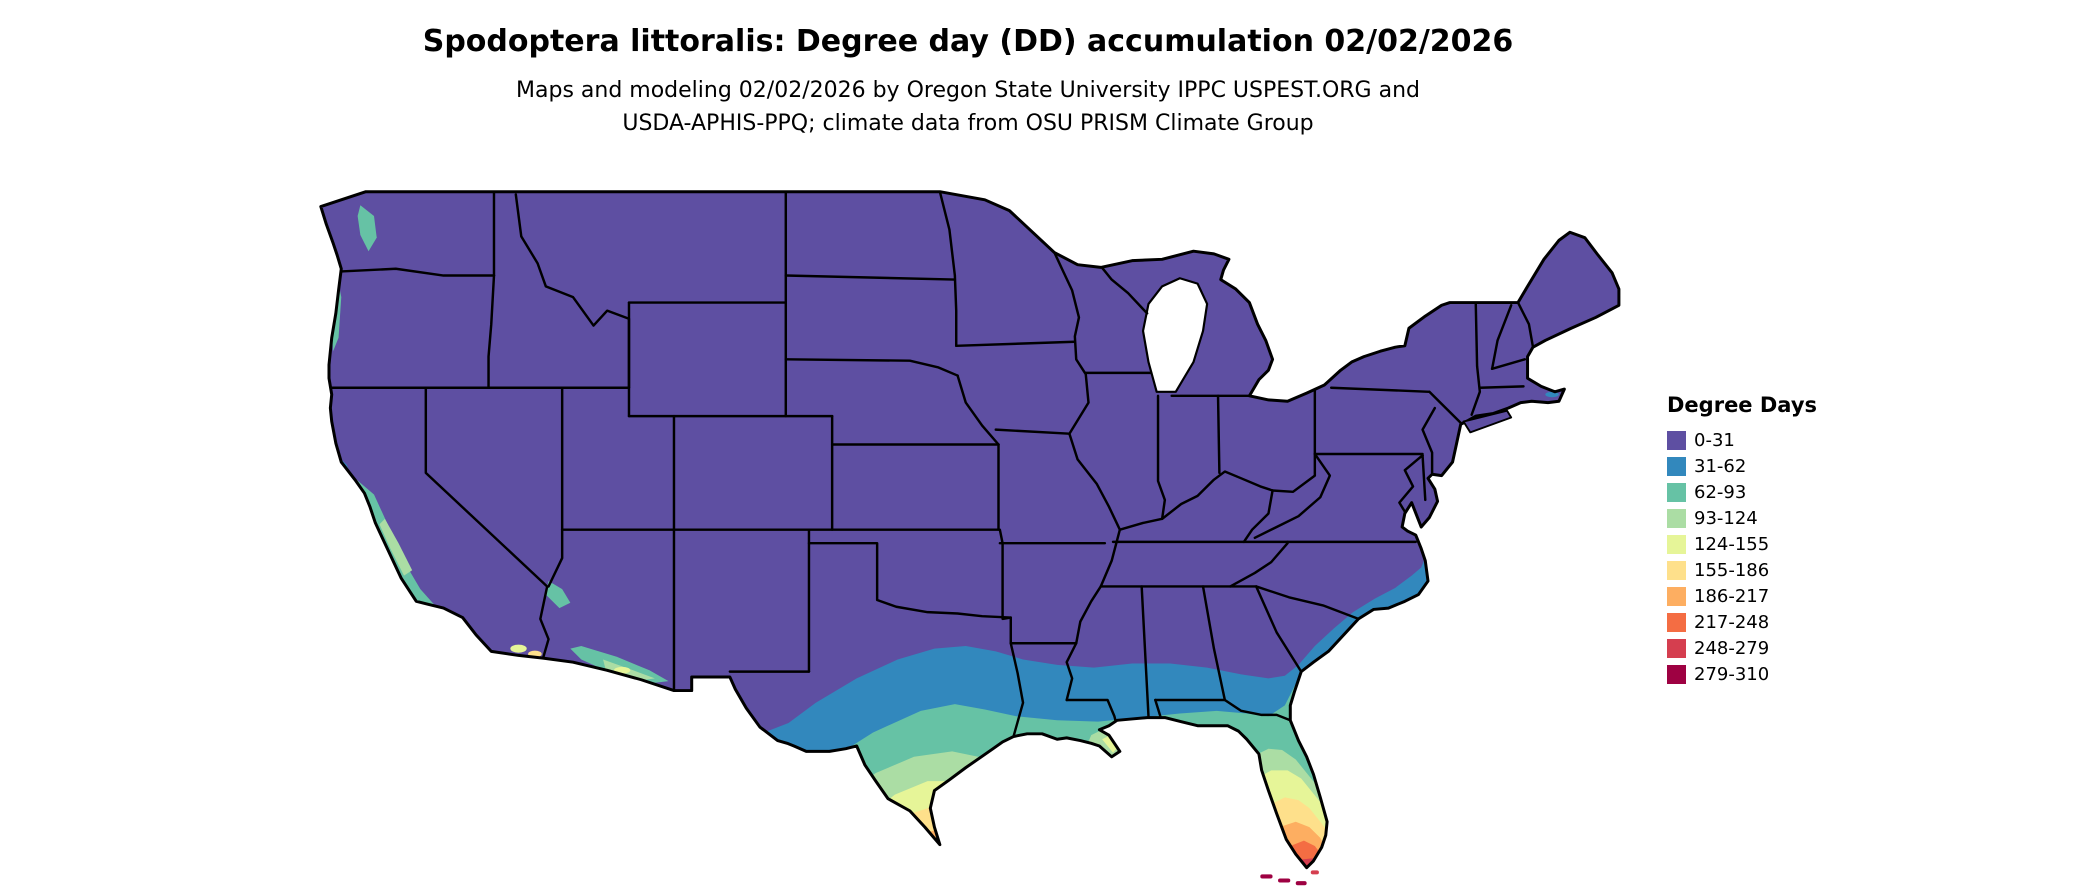  I want to click on border-ms-al, so click(1145, 651).